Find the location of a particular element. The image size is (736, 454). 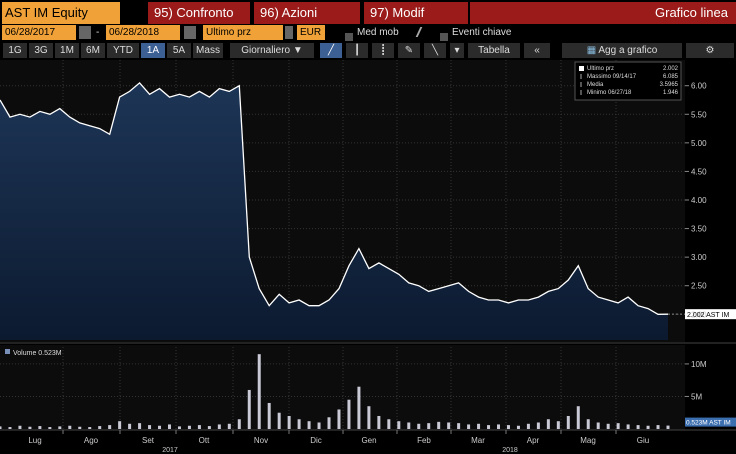

range-button: 1M is located at coordinates (67, 50).